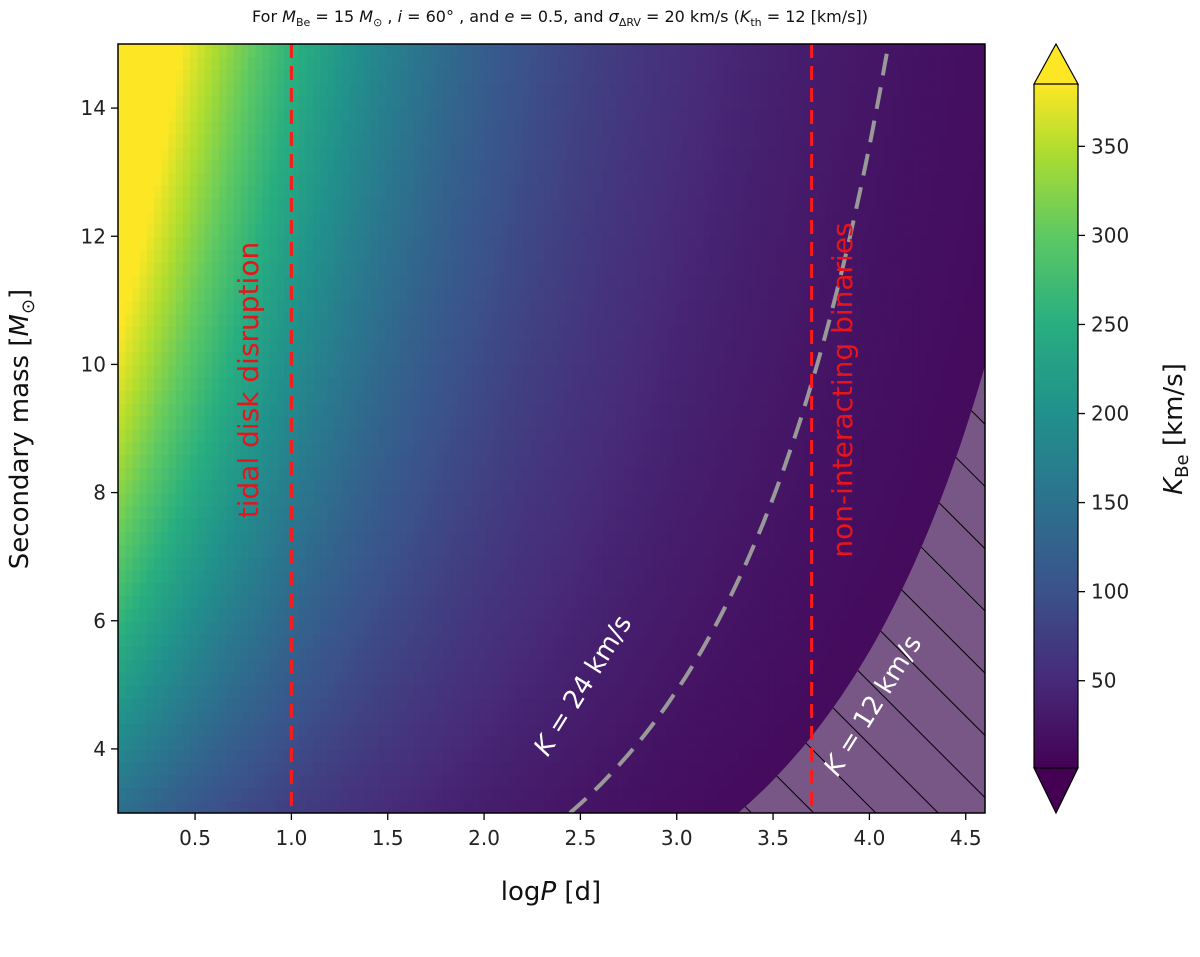  Describe the element at coordinates (1103, 681) in the screenshot. I see `colorbar-tick-label: 50` at that location.